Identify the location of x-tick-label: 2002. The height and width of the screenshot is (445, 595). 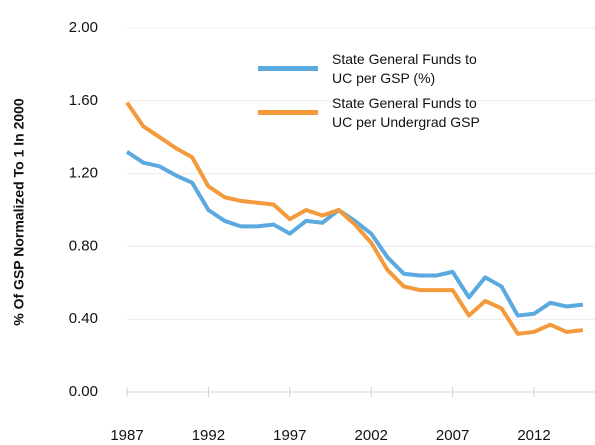
(371, 435).